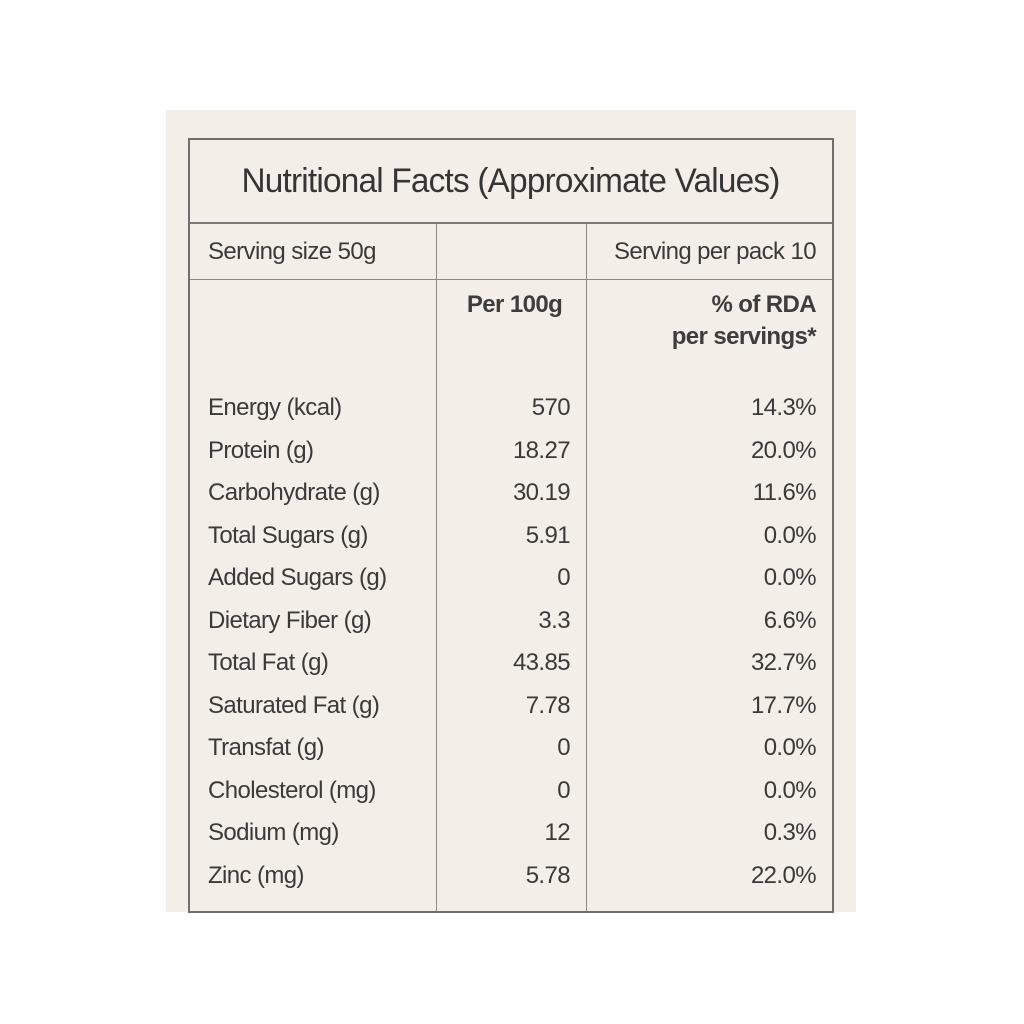  I want to click on nutrient-row: Saturated Fat (g) 7.78 17.7%, so click(511, 705).